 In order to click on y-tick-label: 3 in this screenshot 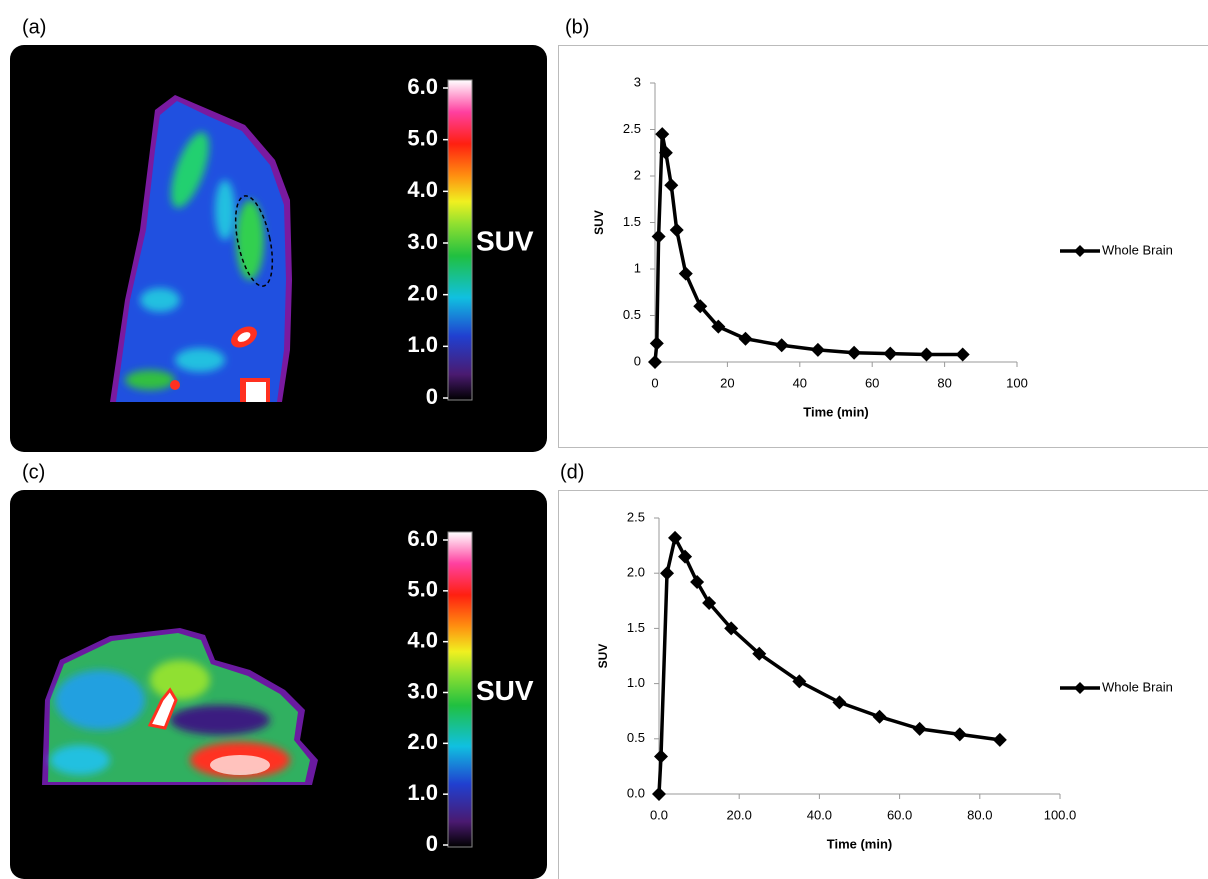, I will do `click(637, 81)`.